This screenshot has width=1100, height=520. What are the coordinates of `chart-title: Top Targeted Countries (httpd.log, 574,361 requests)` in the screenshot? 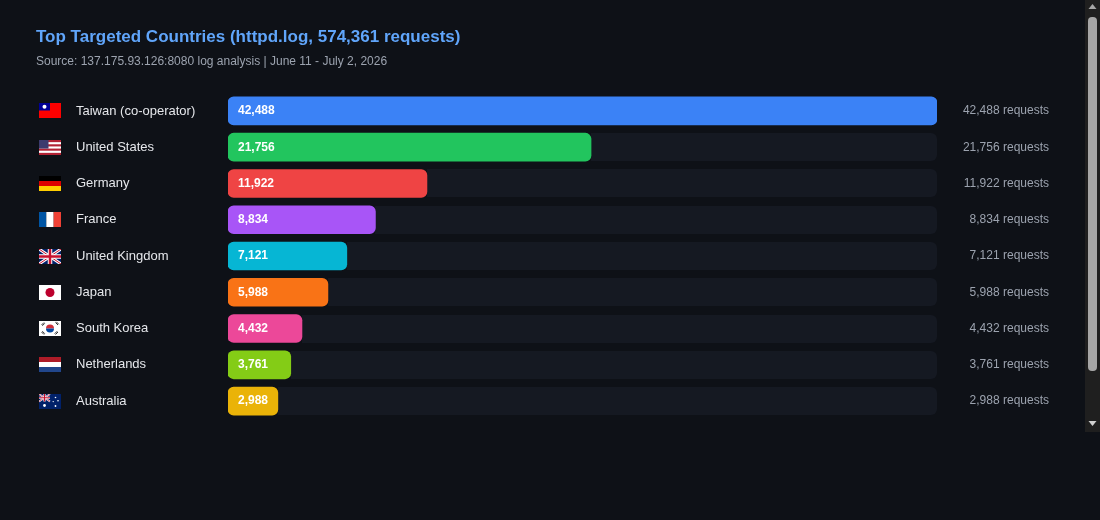 It's located at (248, 37).